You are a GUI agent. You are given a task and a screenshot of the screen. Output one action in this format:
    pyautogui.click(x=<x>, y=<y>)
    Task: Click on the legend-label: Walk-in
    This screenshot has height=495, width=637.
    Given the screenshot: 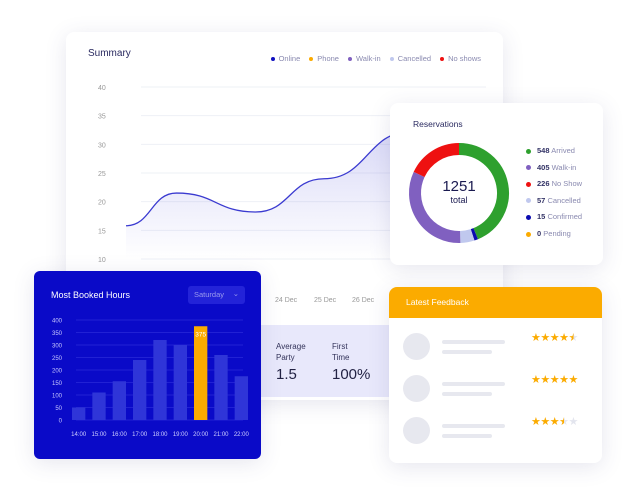 What is the action you would take?
    pyautogui.click(x=564, y=167)
    